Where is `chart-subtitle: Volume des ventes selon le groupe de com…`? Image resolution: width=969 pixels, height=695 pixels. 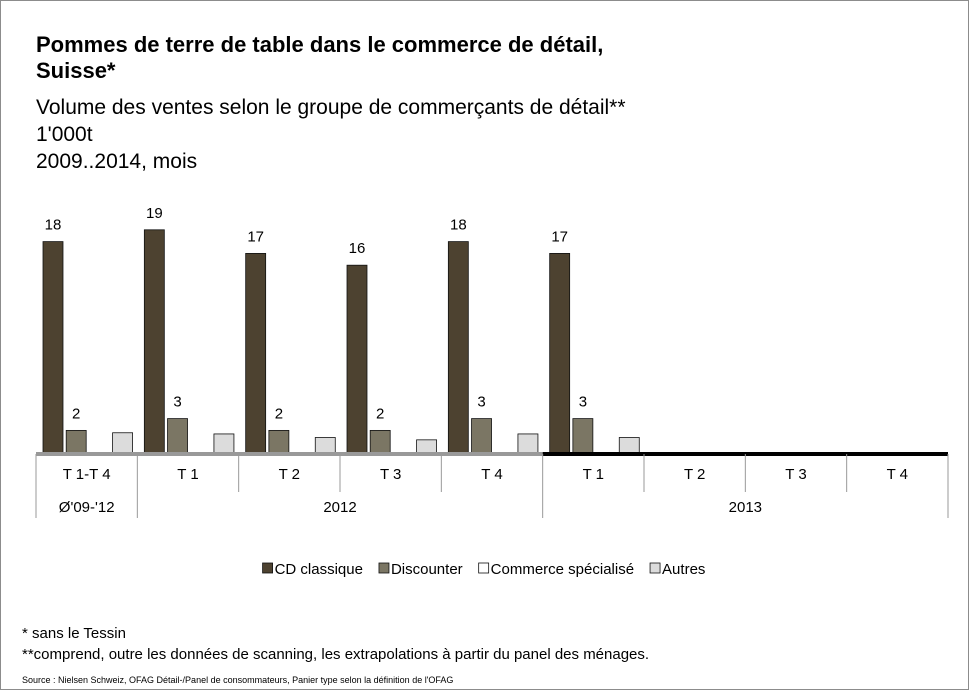 chart-subtitle: Volume des ventes selon le groupe de com… is located at coordinates (331, 107).